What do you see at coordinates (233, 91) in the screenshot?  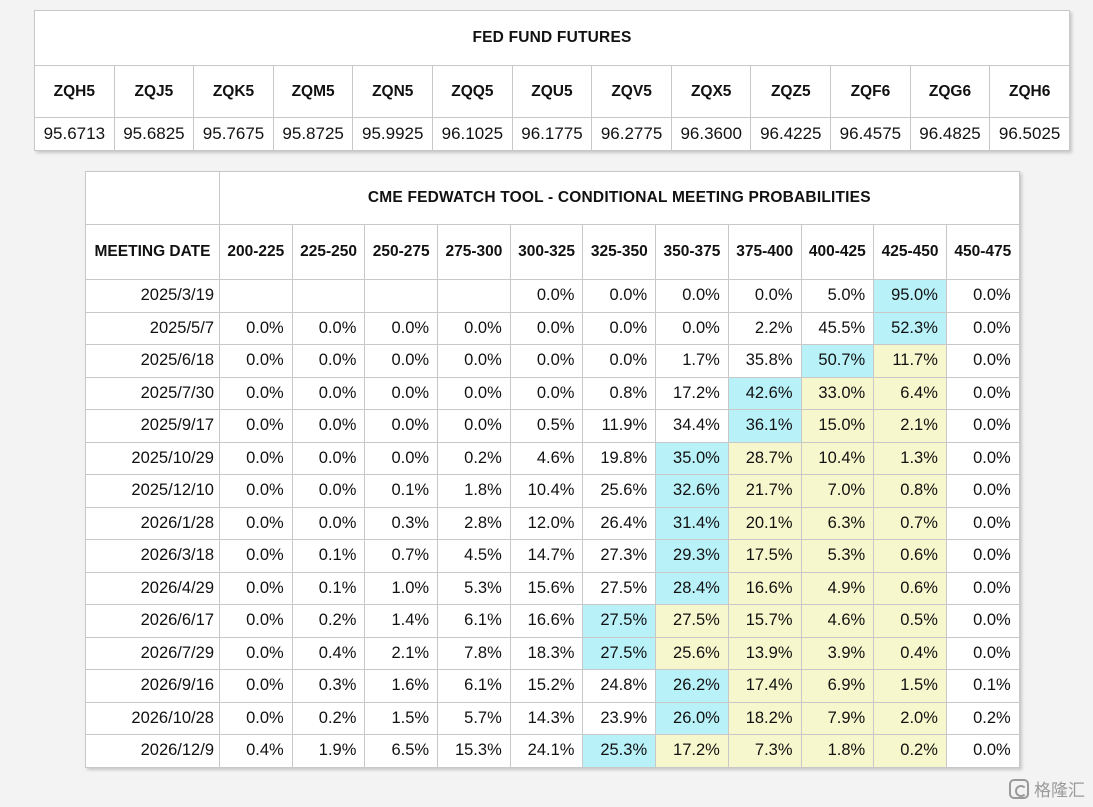 I see `futures-code-cell: ZQK5` at bounding box center [233, 91].